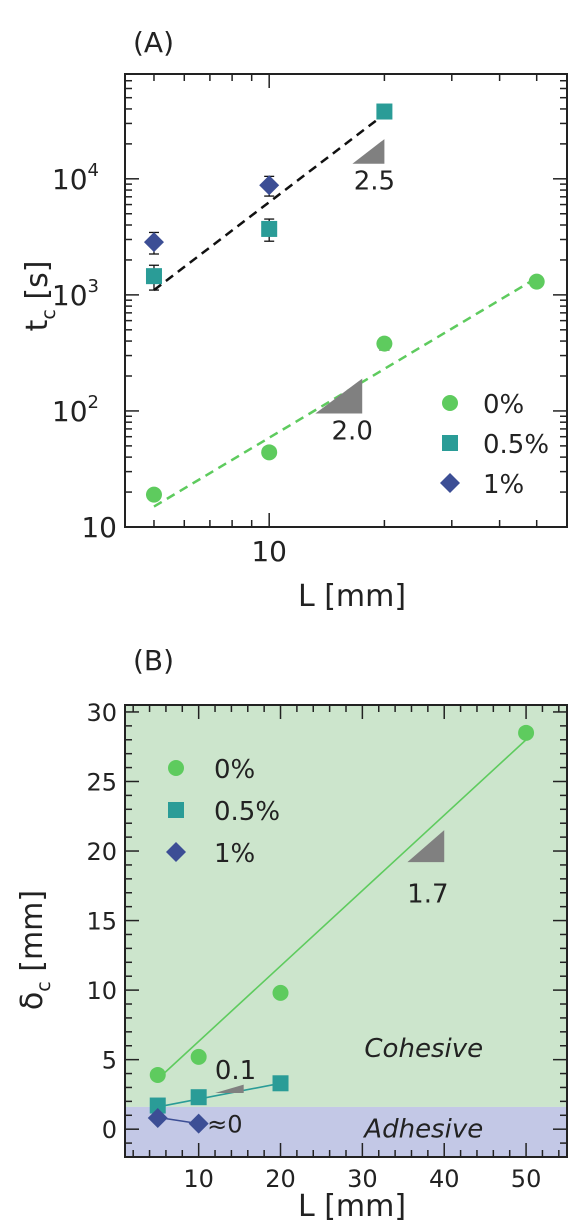 The image size is (579, 1225). Describe the element at coordinates (109, 1061) in the screenshot. I see `y-tick-label: 5` at that location.